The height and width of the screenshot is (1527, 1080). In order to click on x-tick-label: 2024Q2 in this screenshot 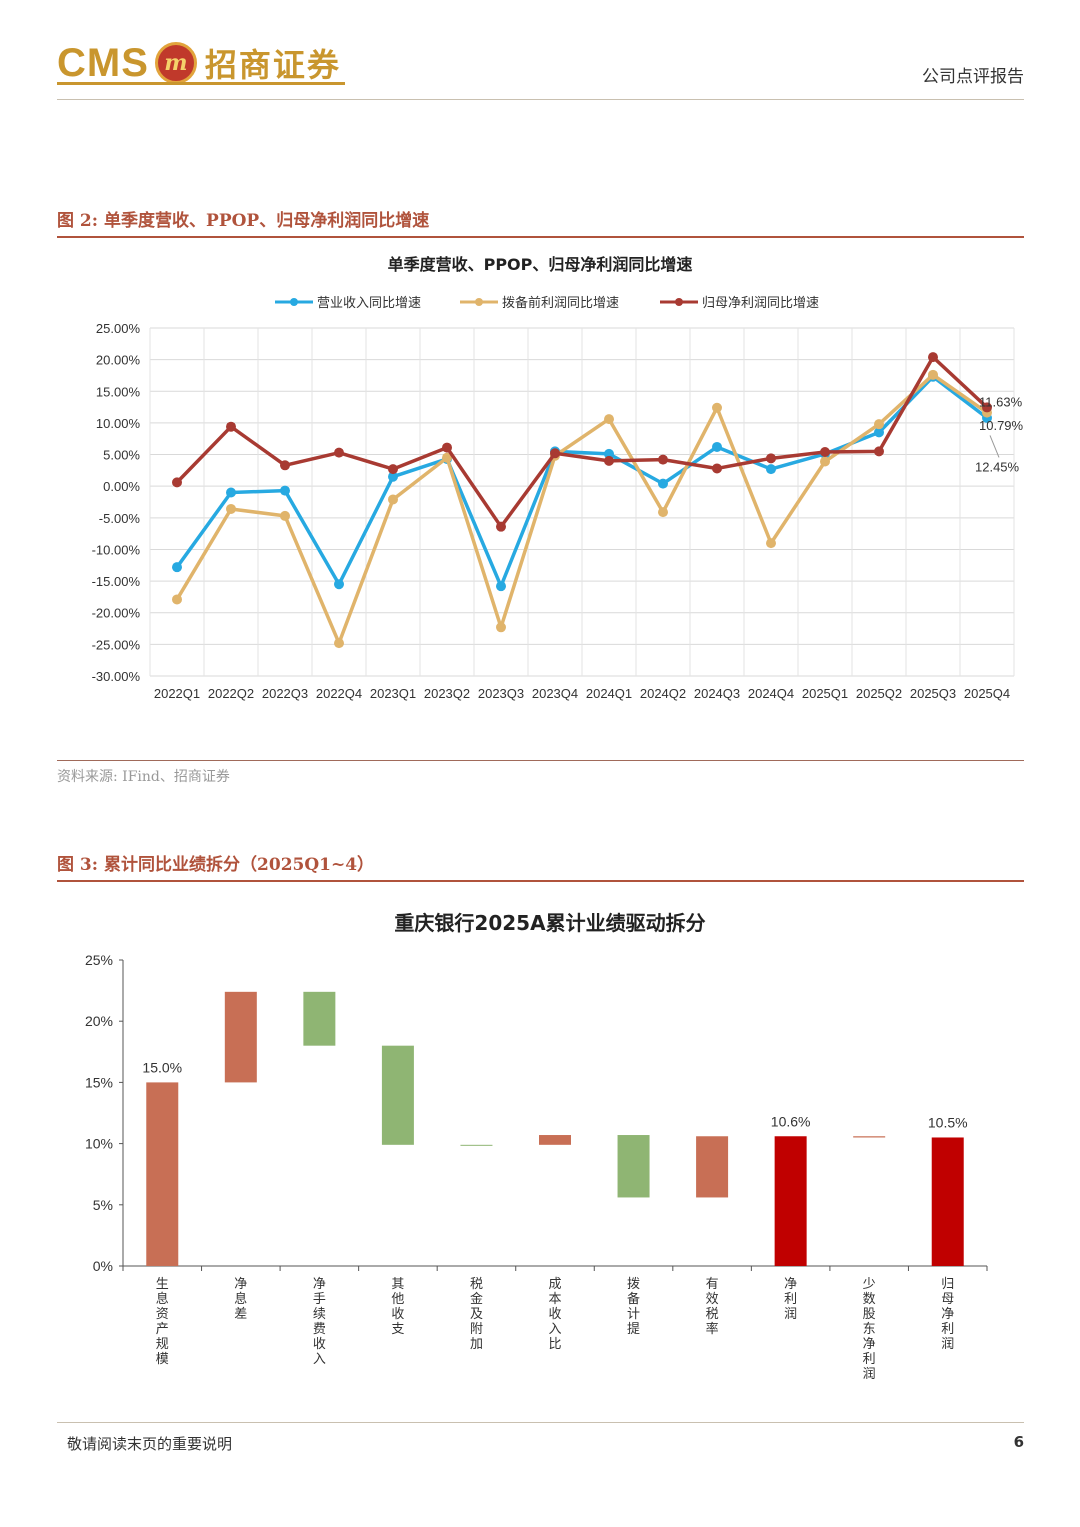, I will do `click(663, 693)`.